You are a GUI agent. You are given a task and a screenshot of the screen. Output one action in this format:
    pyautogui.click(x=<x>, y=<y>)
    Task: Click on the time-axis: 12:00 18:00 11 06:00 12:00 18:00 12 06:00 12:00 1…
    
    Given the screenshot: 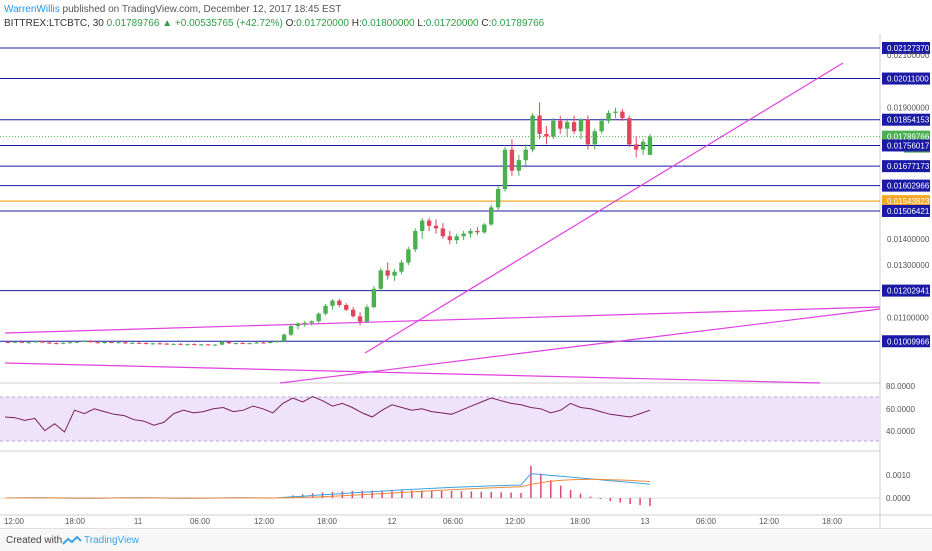 What is the action you would take?
    pyautogui.click(x=423, y=521)
    